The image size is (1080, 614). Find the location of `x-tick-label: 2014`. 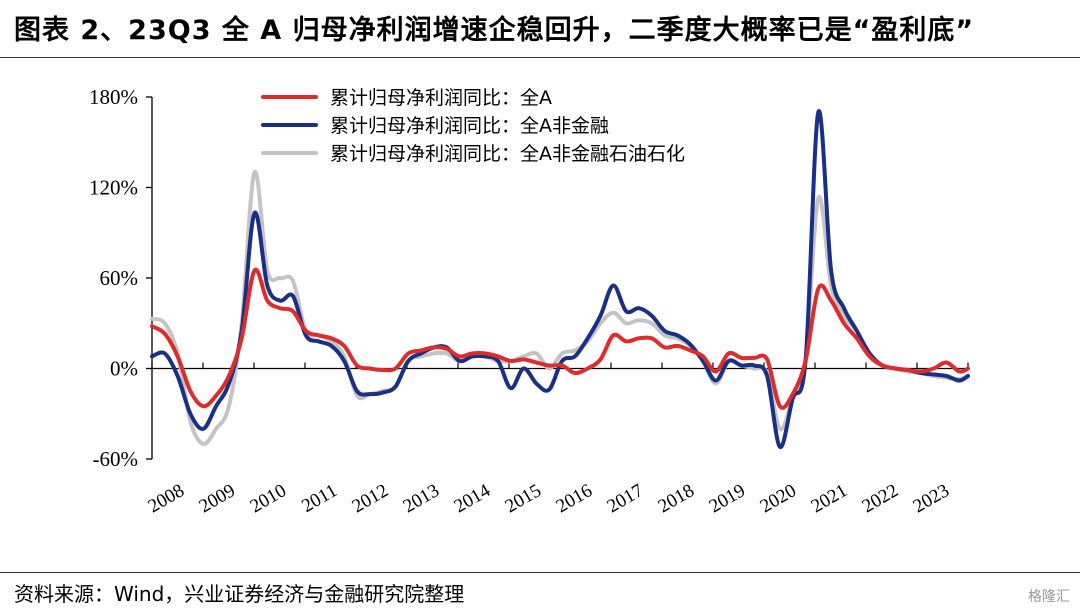

x-tick-label: 2014 is located at coordinates (473, 498).